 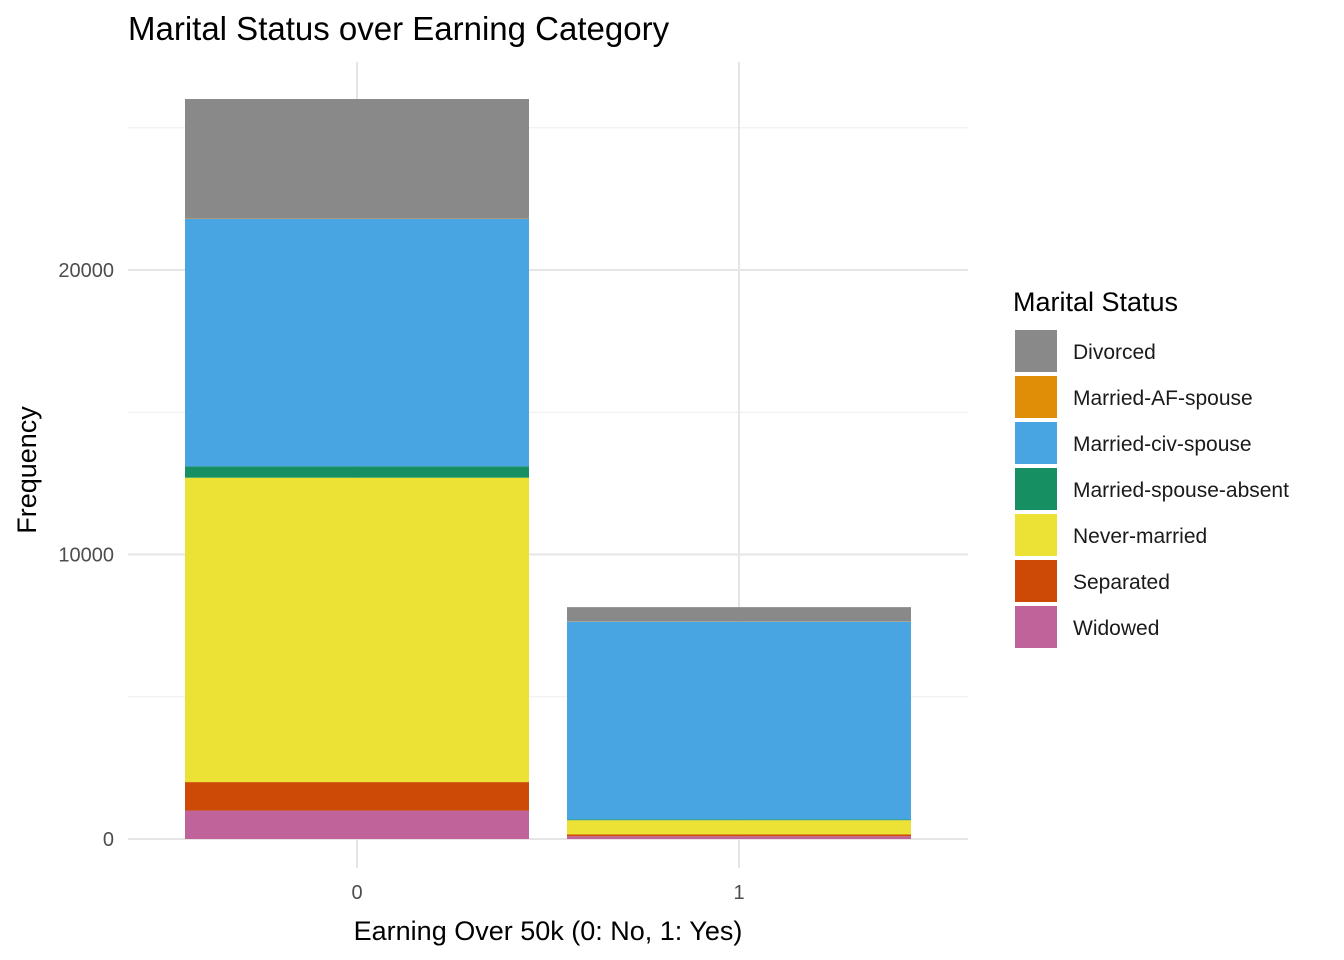 I want to click on legend-key-married-spouse-absent, so click(x=1036, y=489).